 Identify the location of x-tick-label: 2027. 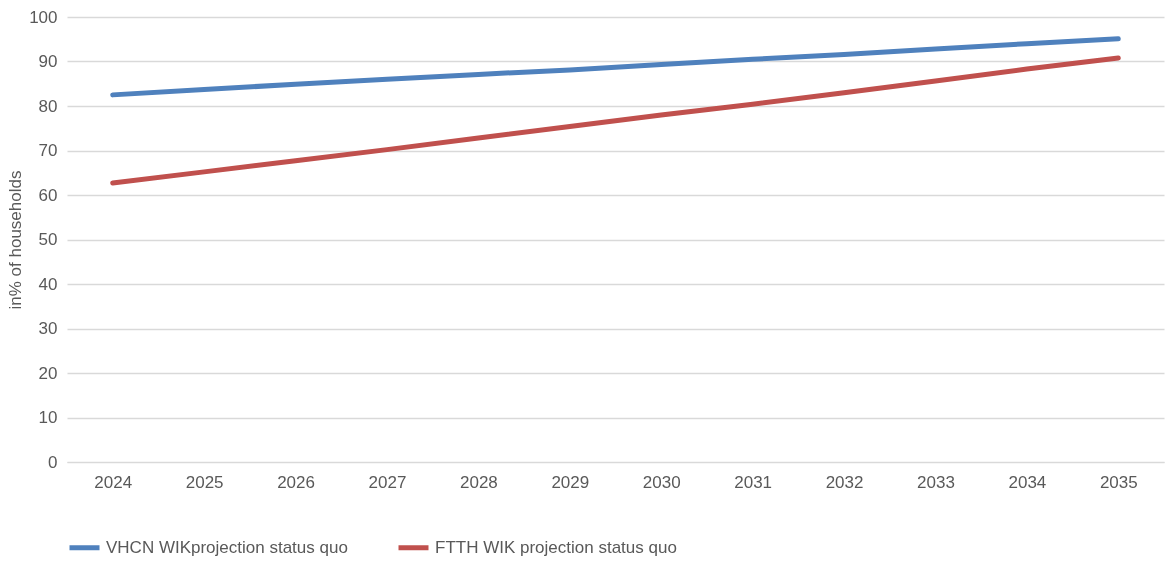
(387, 482).